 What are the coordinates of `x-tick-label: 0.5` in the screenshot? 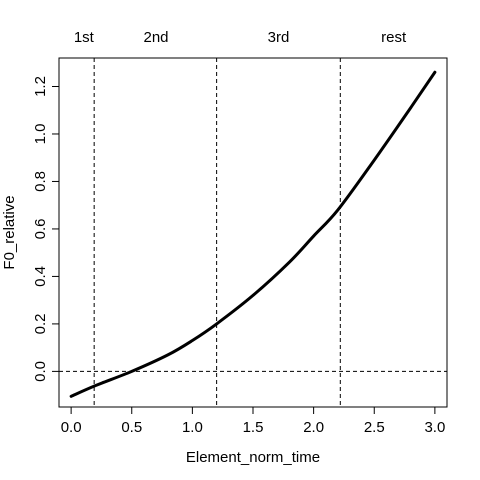 It's located at (131, 427).